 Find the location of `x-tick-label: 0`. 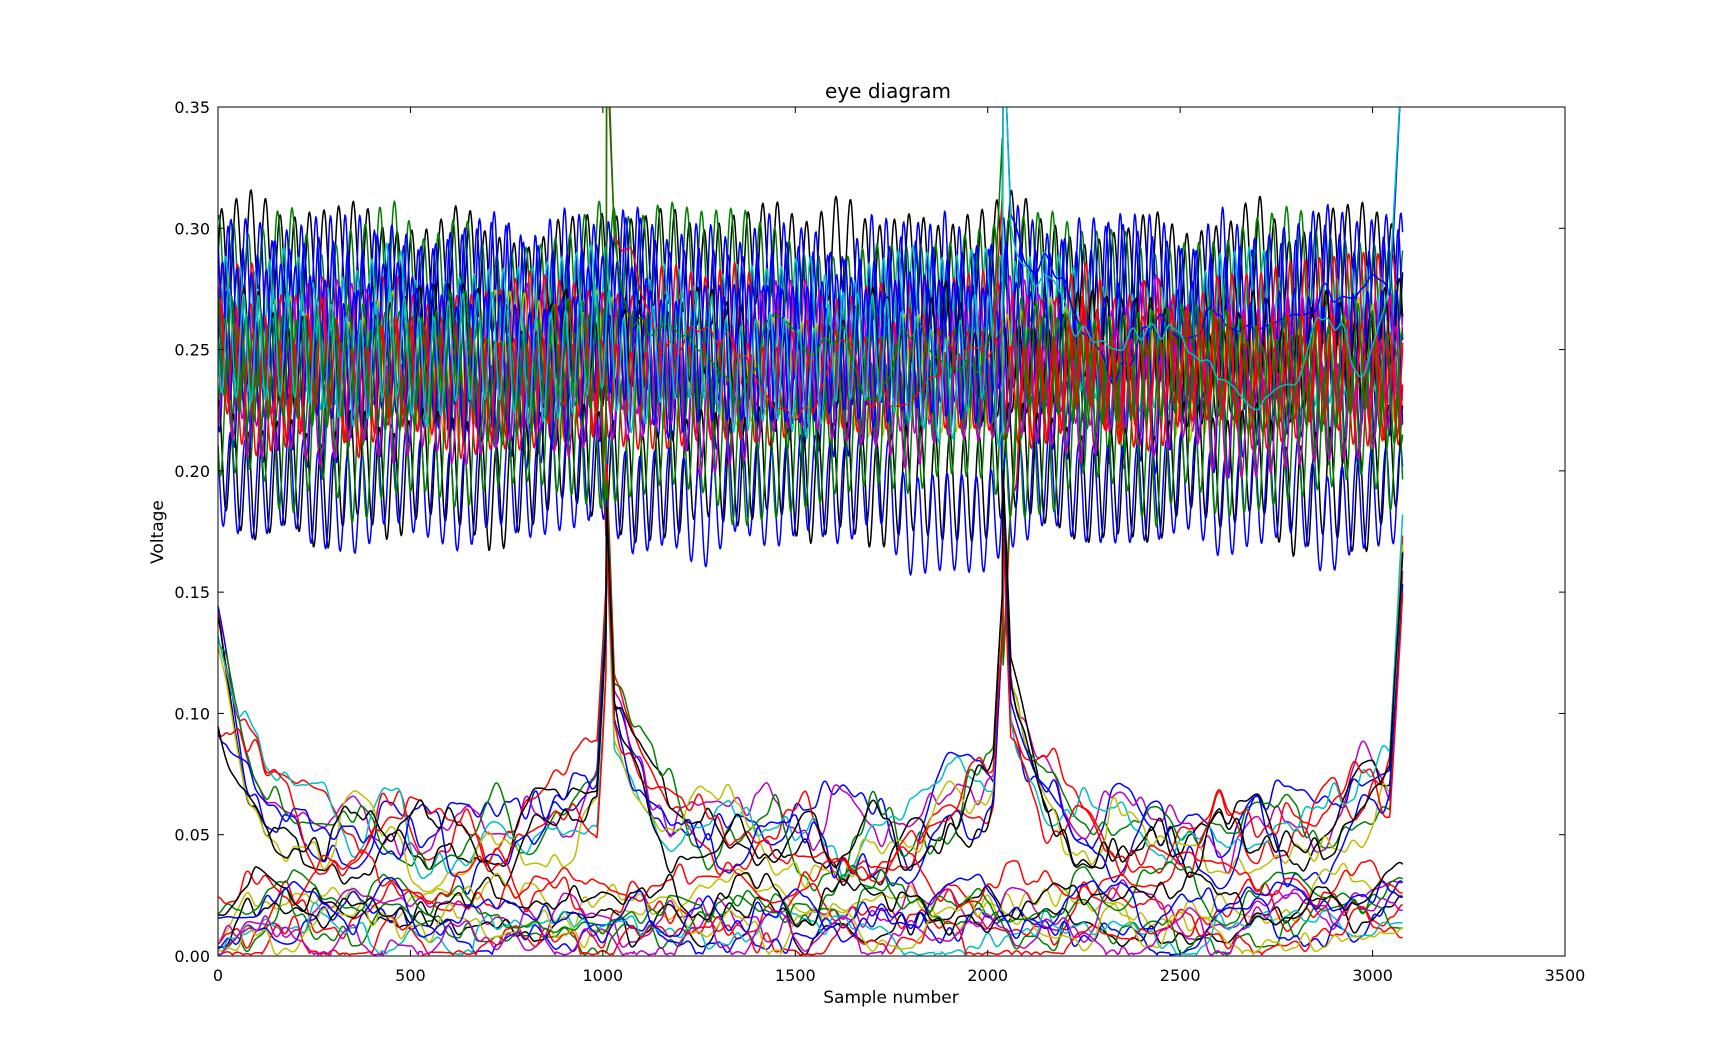

x-tick-label: 0 is located at coordinates (218, 975).